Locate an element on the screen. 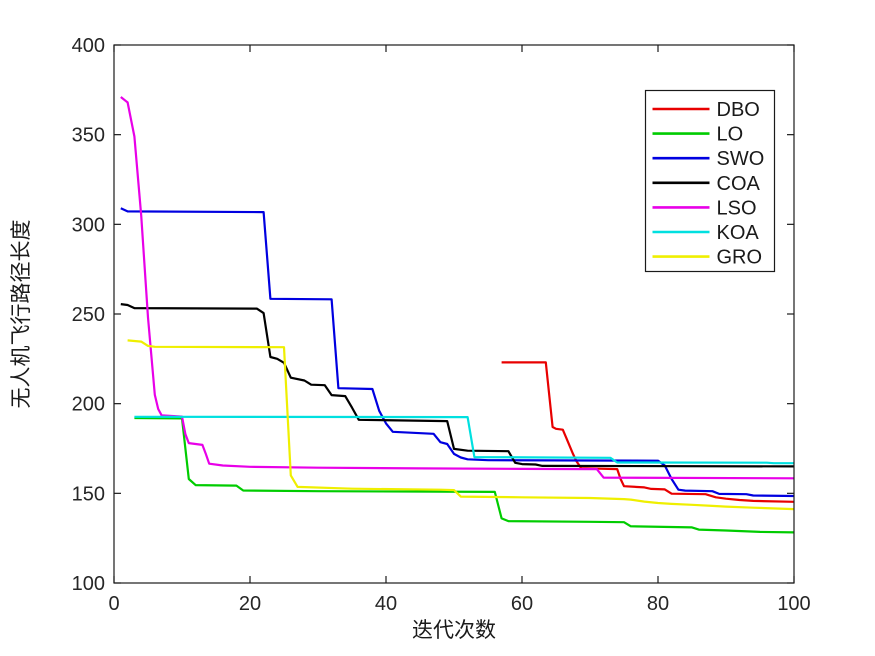 The width and height of the screenshot is (875, 656). legend-item-SWO: SWO is located at coordinates (708, 159).